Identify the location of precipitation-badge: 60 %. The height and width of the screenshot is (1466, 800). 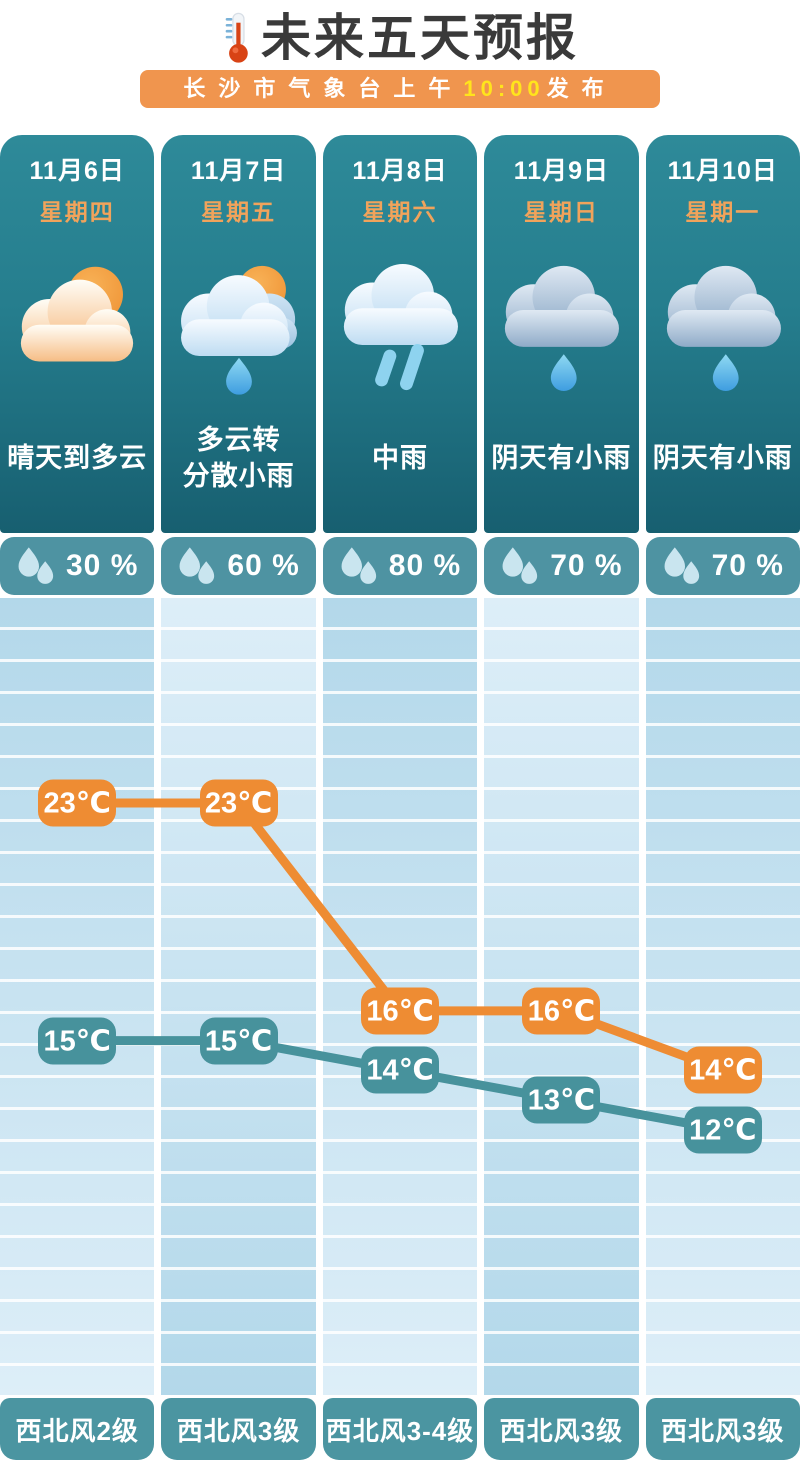
(238, 566).